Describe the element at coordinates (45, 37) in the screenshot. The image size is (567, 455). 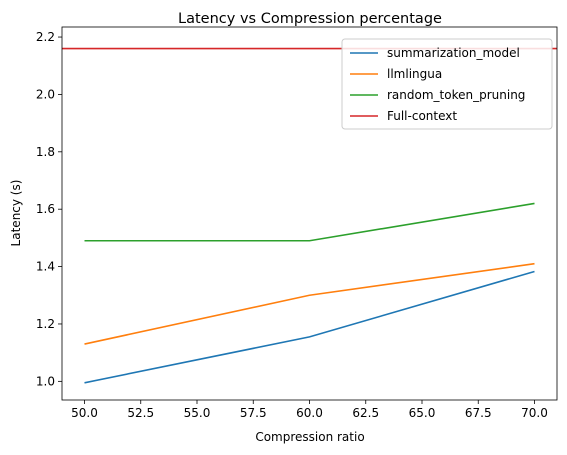
I see `y-tick-label: 2.2` at that location.